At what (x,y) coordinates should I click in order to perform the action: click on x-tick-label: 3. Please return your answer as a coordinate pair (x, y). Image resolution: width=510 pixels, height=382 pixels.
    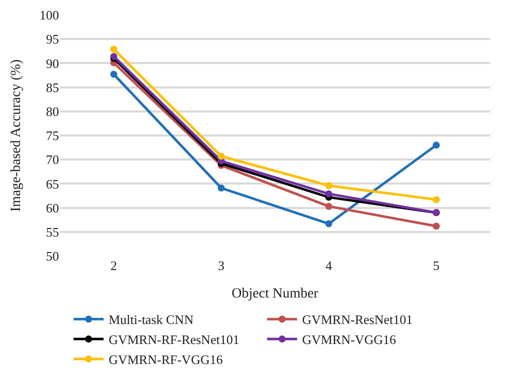
    Looking at the image, I should click on (221, 265).